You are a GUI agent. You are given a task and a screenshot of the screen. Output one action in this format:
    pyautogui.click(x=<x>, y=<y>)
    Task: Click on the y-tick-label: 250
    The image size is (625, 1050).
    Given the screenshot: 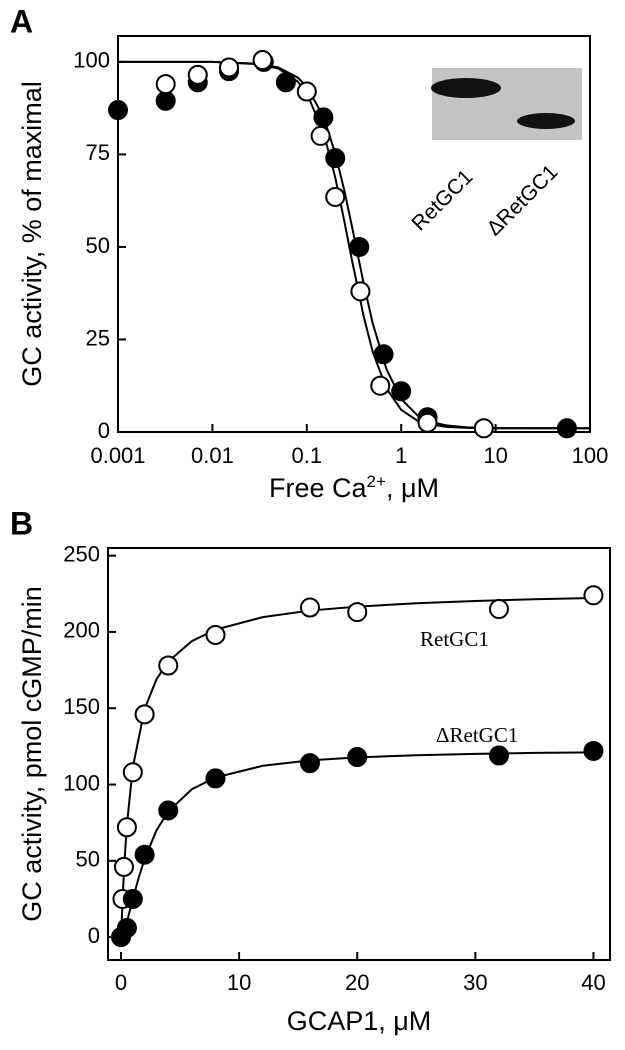 What is the action you would take?
    pyautogui.click(x=81, y=553)
    